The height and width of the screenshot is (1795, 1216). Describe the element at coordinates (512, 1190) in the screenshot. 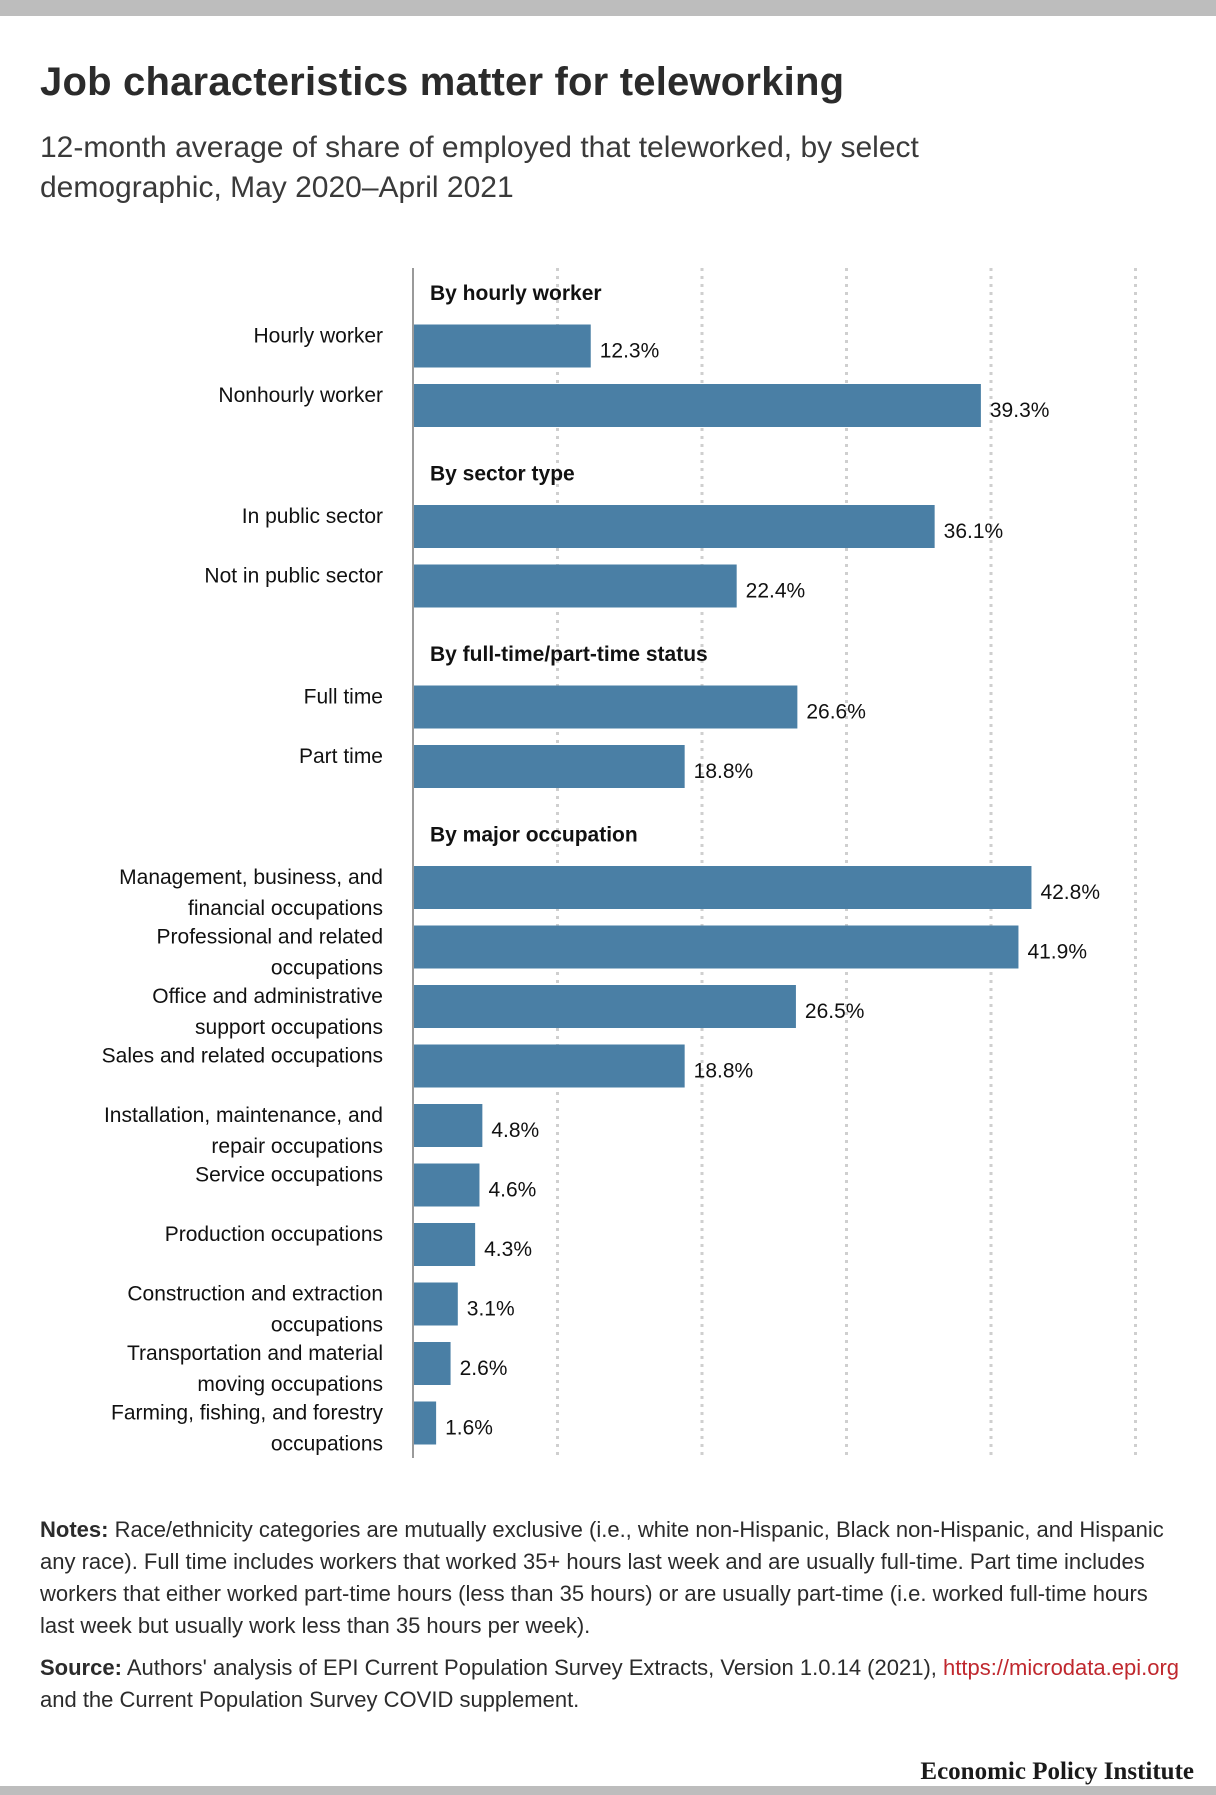

I see `bar-value-label: 4.6%` at that location.